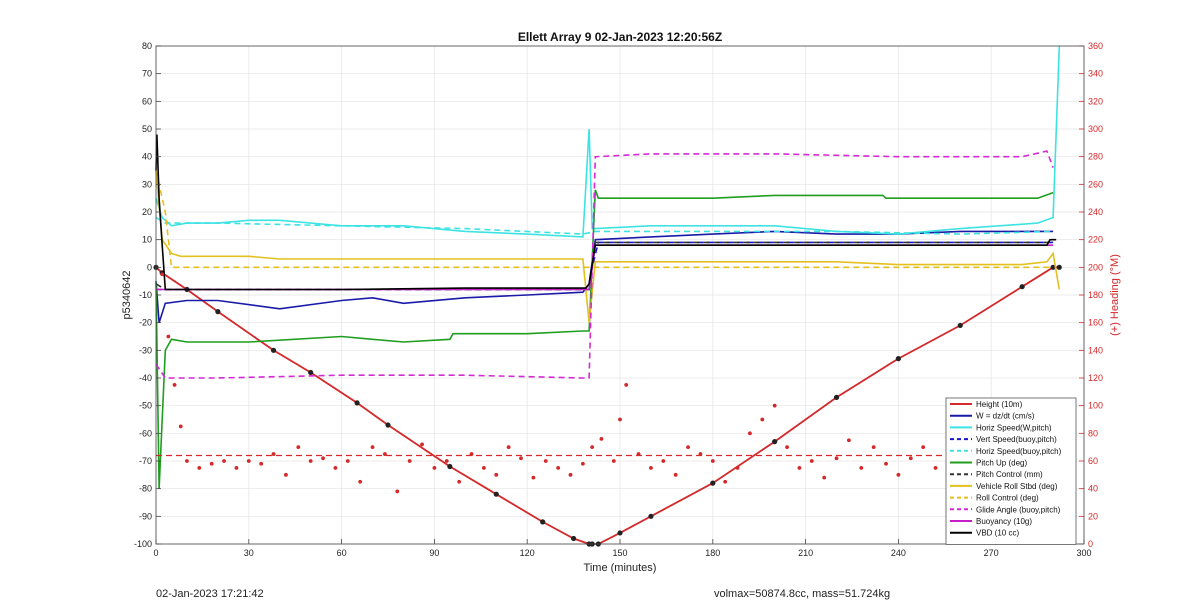 The width and height of the screenshot is (1200, 611). Describe the element at coordinates (147, 129) in the screenshot. I see `y-tick-label: 50` at that location.